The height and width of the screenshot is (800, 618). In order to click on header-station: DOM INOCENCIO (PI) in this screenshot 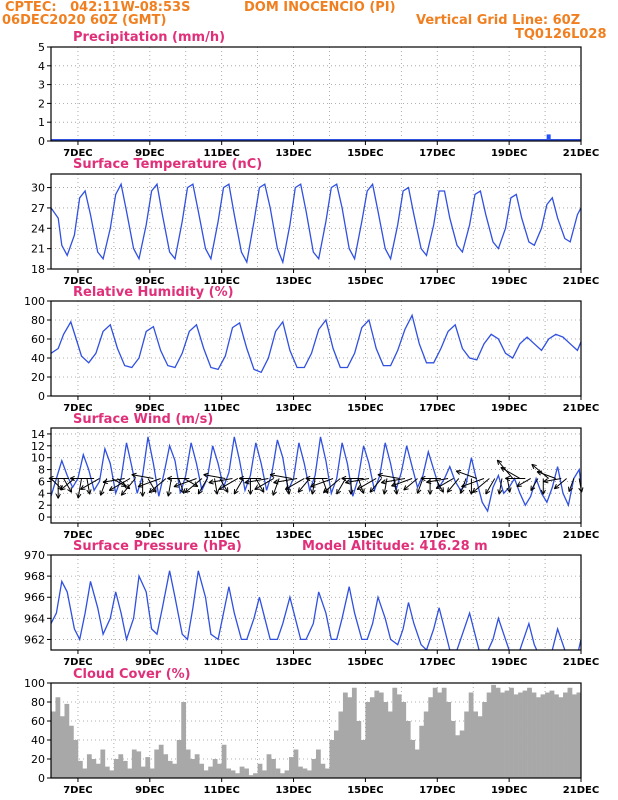, I will do `click(320, 7)`.